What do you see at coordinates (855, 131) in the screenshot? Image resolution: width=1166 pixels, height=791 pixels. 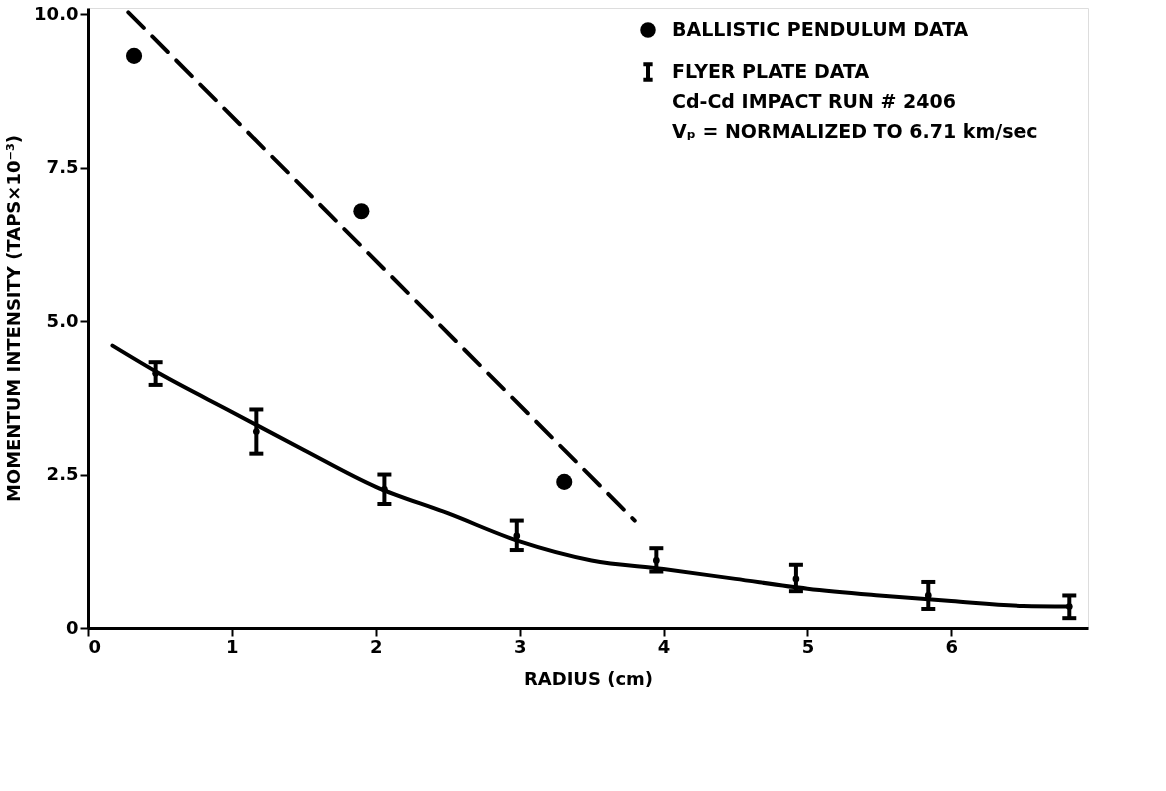 I see `annotation: Vₚ = NORMALIZED TO 6.71 km/sec` at bounding box center [855, 131].